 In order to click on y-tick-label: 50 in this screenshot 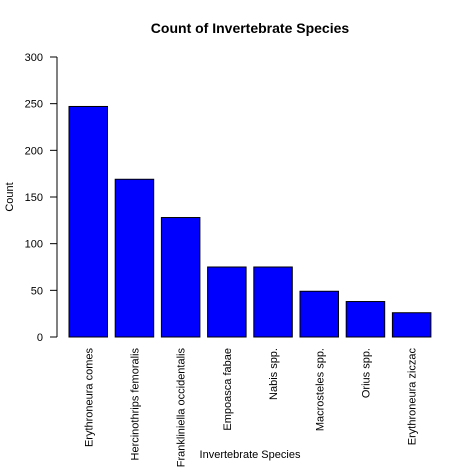, I will do `click(37, 291)`.